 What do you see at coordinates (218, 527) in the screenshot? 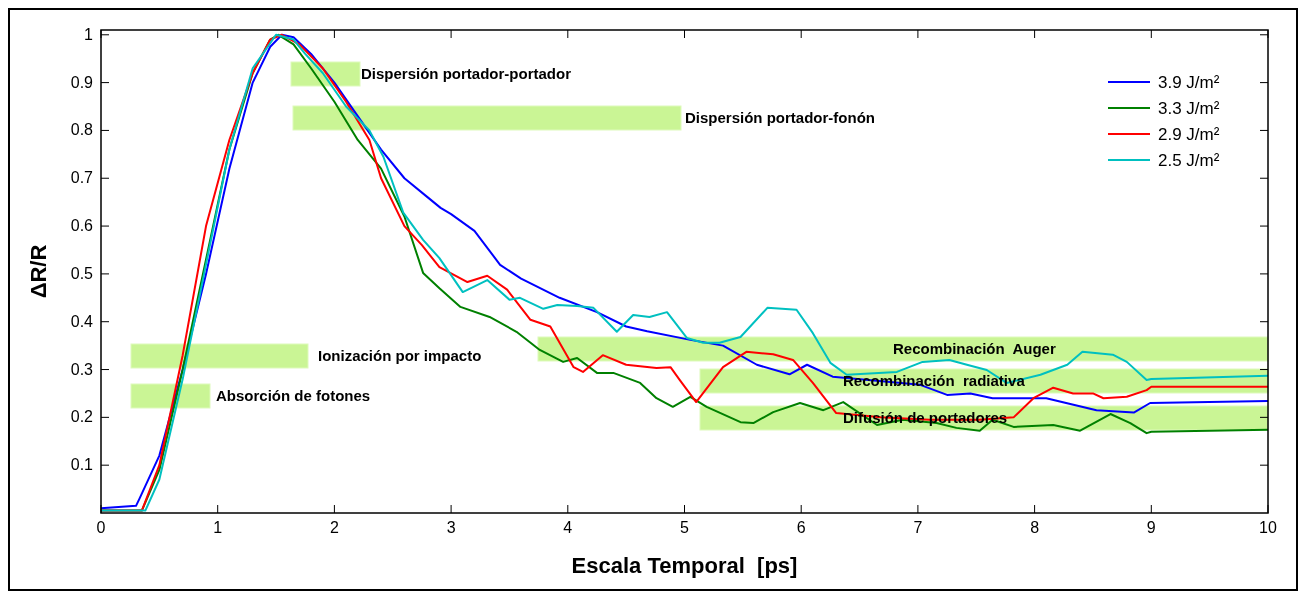
I see `x-tick-label: 1` at bounding box center [218, 527].